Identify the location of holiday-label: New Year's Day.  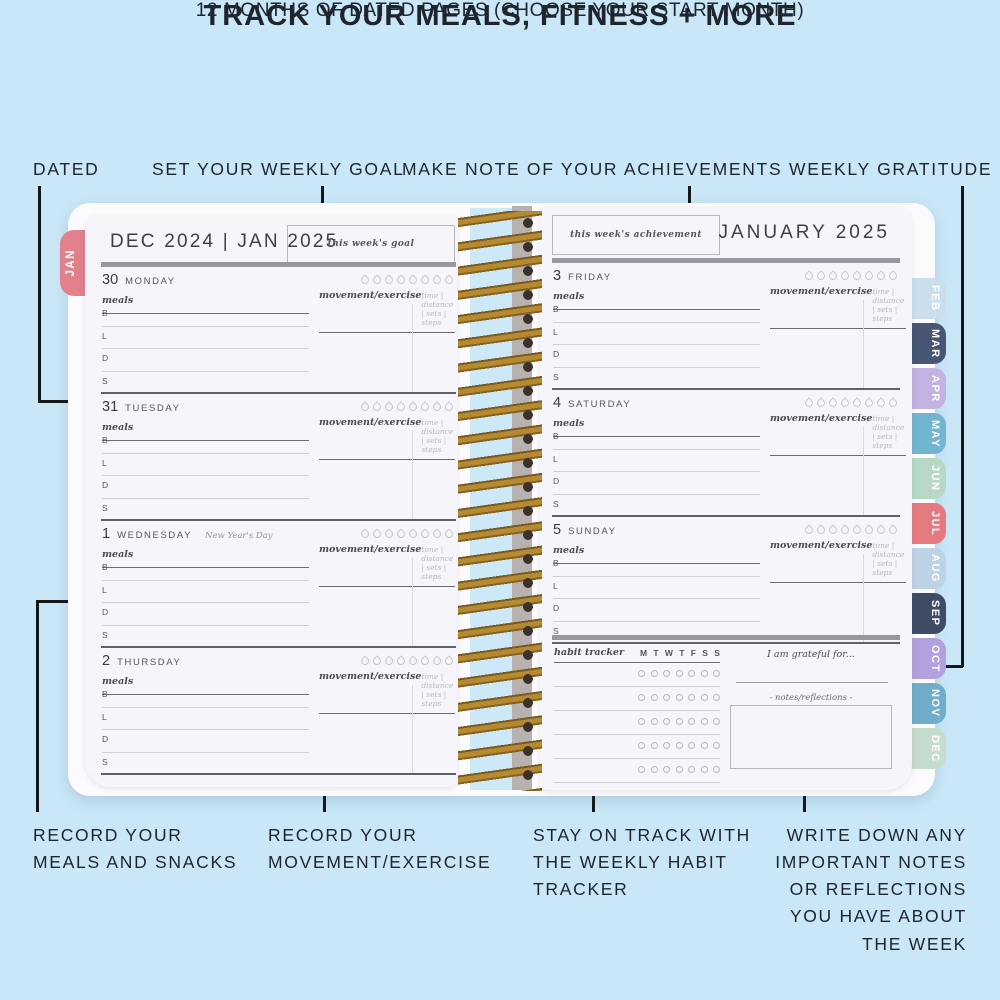
(239, 536).